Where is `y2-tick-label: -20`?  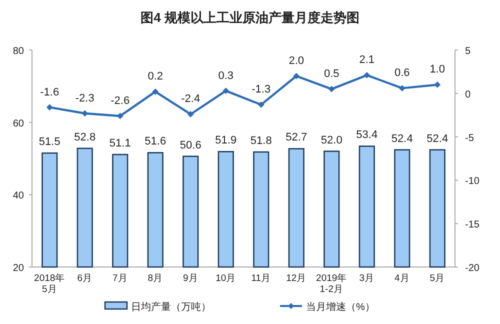
y2-tick-label: -20 is located at coordinates (472, 268).